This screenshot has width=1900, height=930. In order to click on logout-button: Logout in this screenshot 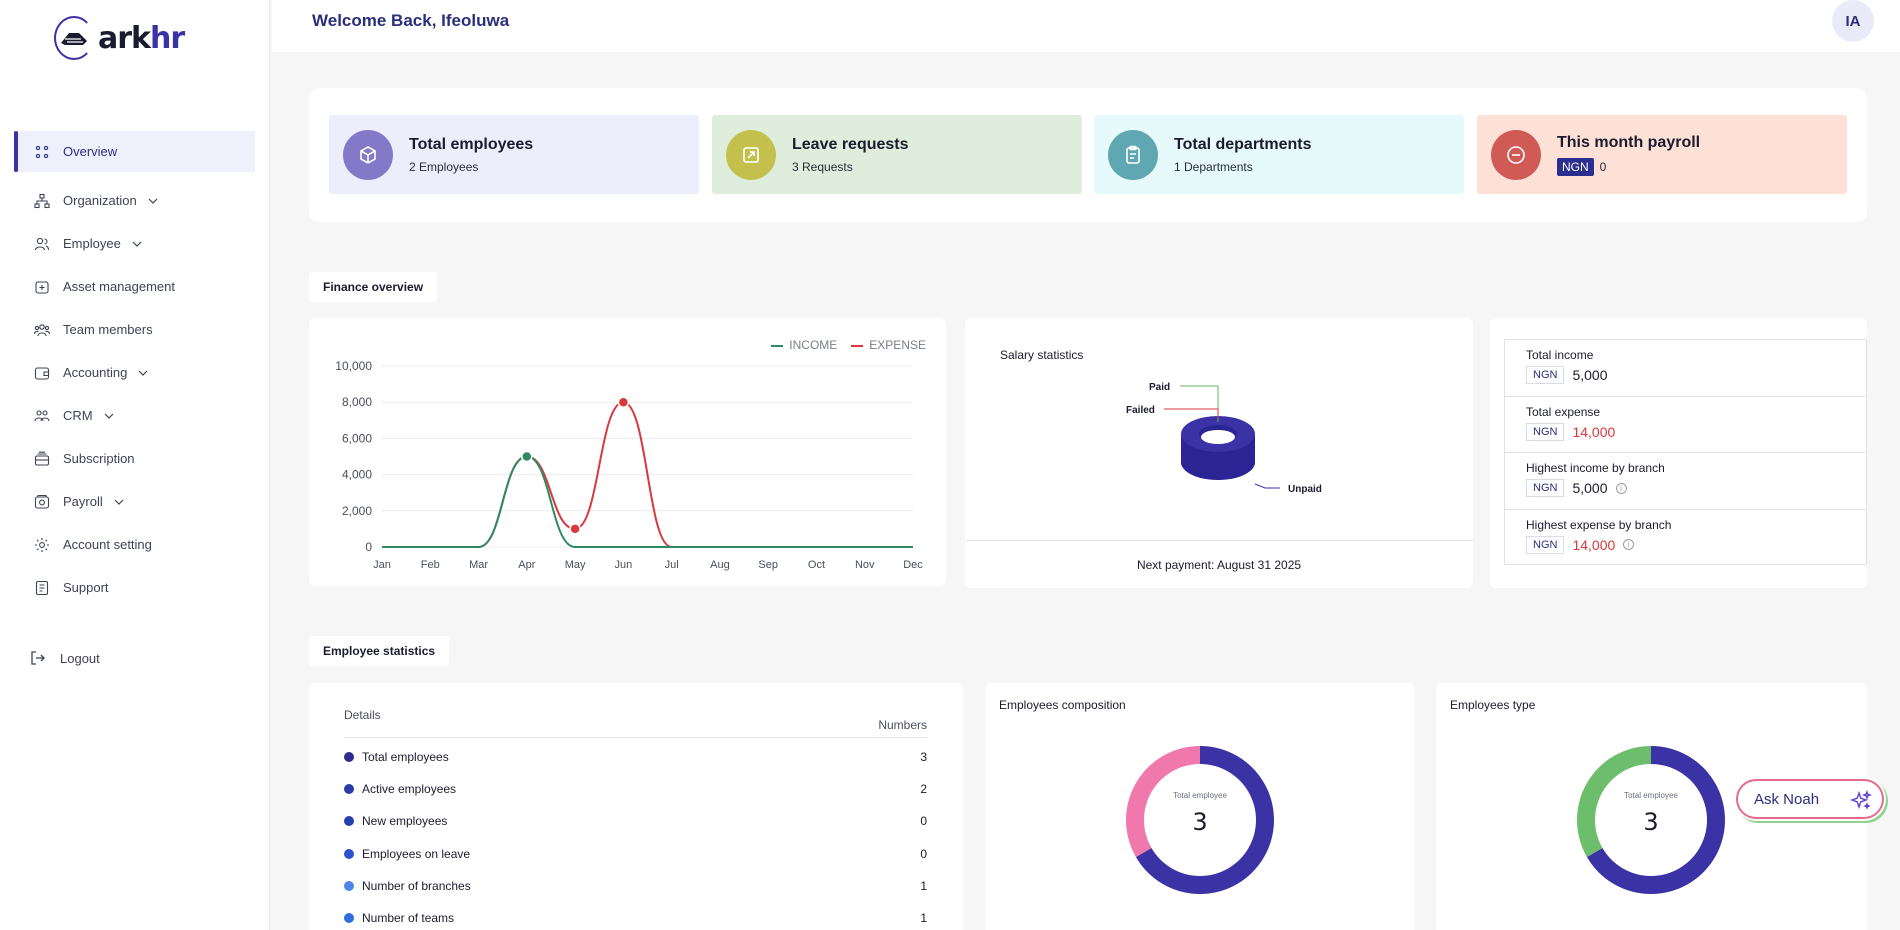, I will do `click(65, 658)`.